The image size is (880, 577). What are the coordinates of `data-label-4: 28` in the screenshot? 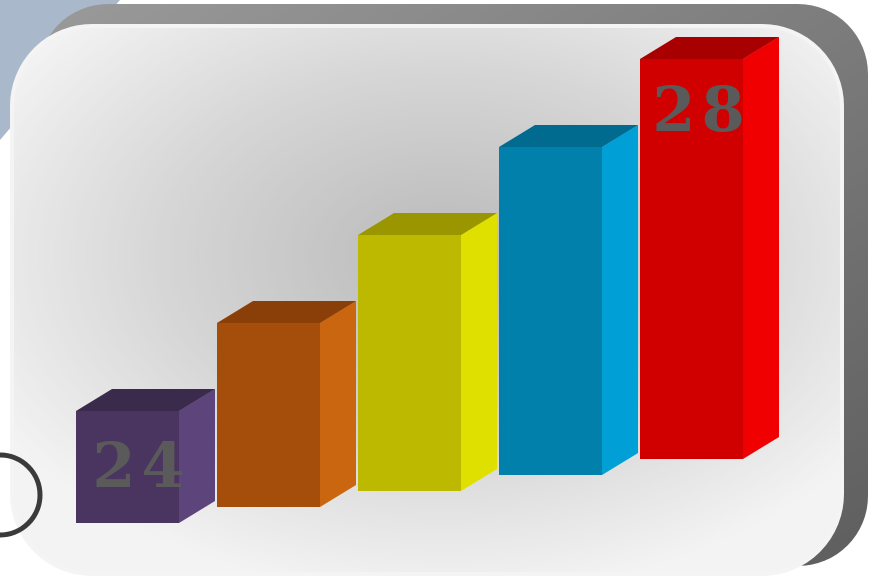 It's located at (701, 109).